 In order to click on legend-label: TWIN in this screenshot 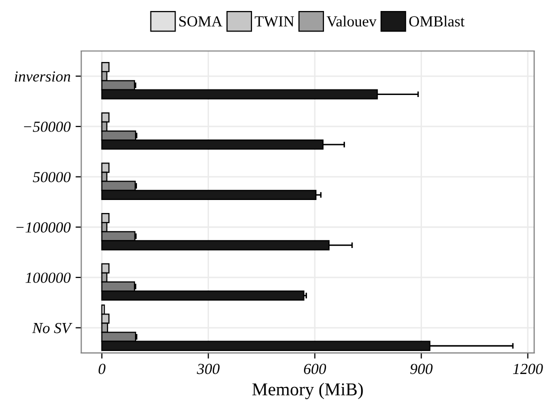, I will do `click(274, 21)`.